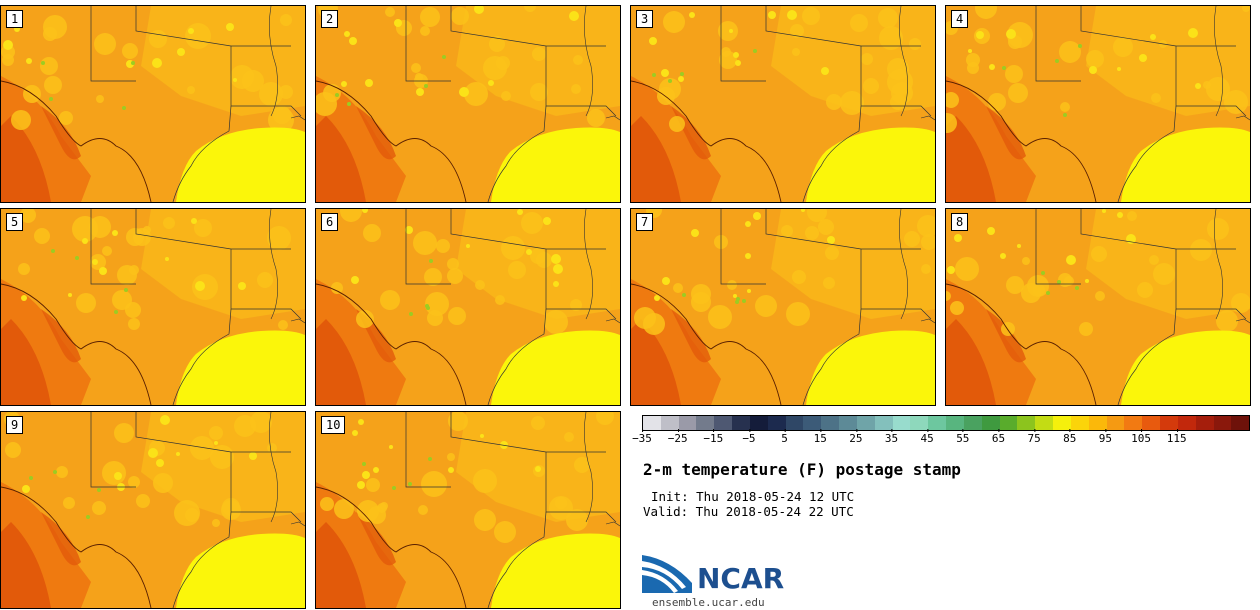 The width and height of the screenshot is (1260, 610). What do you see at coordinates (642, 437) in the screenshot?
I see `colorbar-tick-label: −35` at bounding box center [642, 437].